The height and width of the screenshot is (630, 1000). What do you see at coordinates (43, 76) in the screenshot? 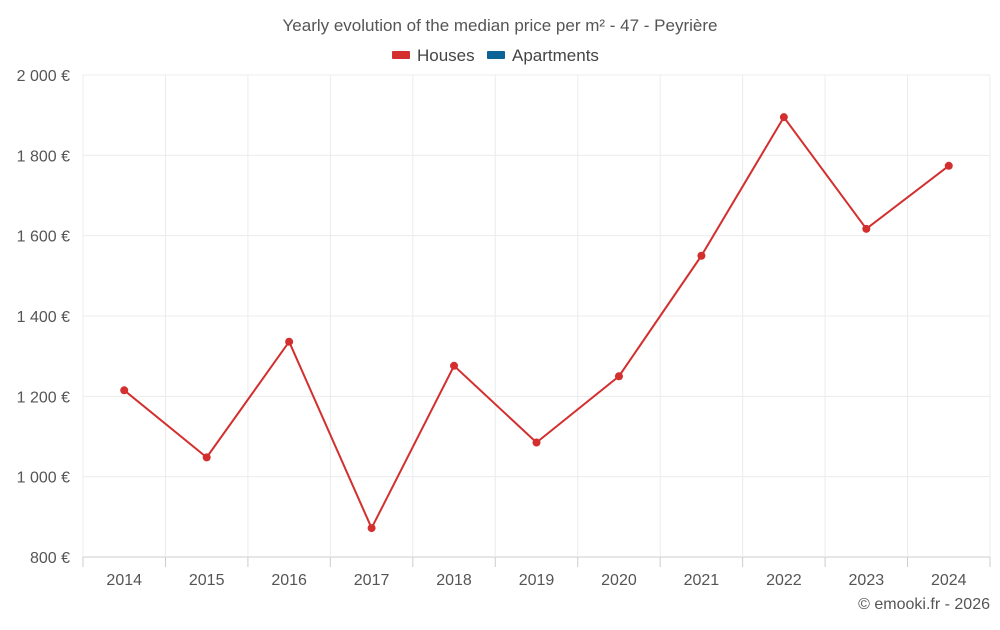
I see `y-tick-label: 2 000 €` at bounding box center [43, 76].